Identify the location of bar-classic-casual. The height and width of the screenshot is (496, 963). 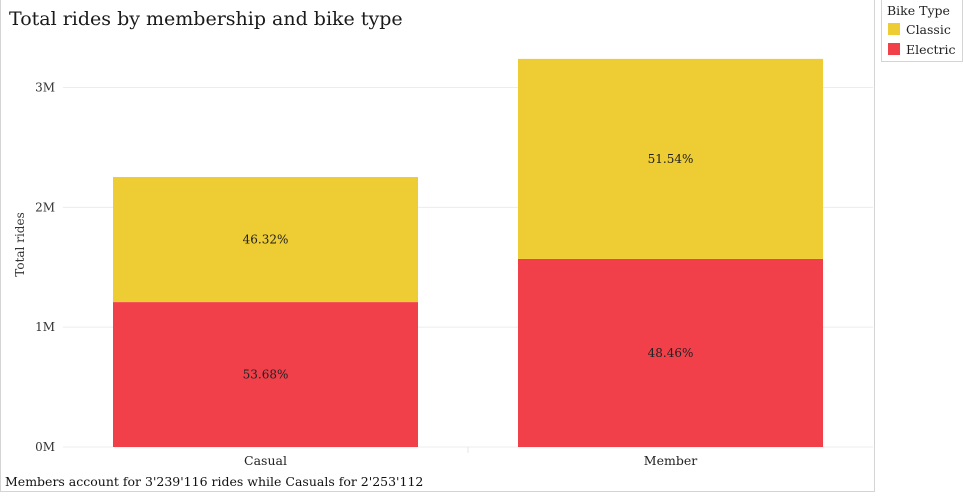
(265, 240).